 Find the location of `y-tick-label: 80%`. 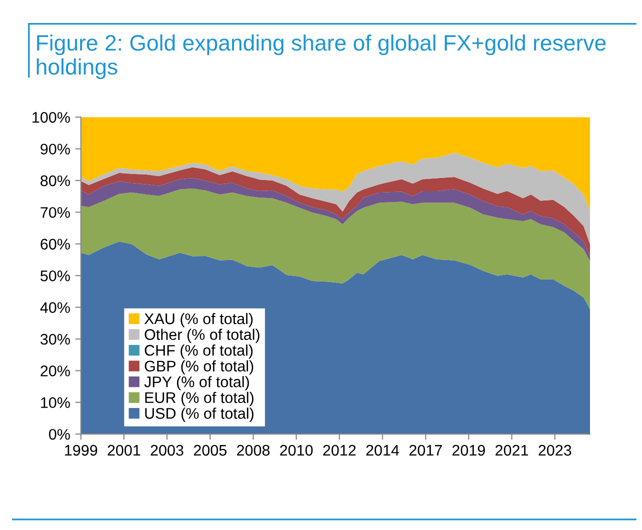

y-tick-label: 80% is located at coordinates (55, 180).